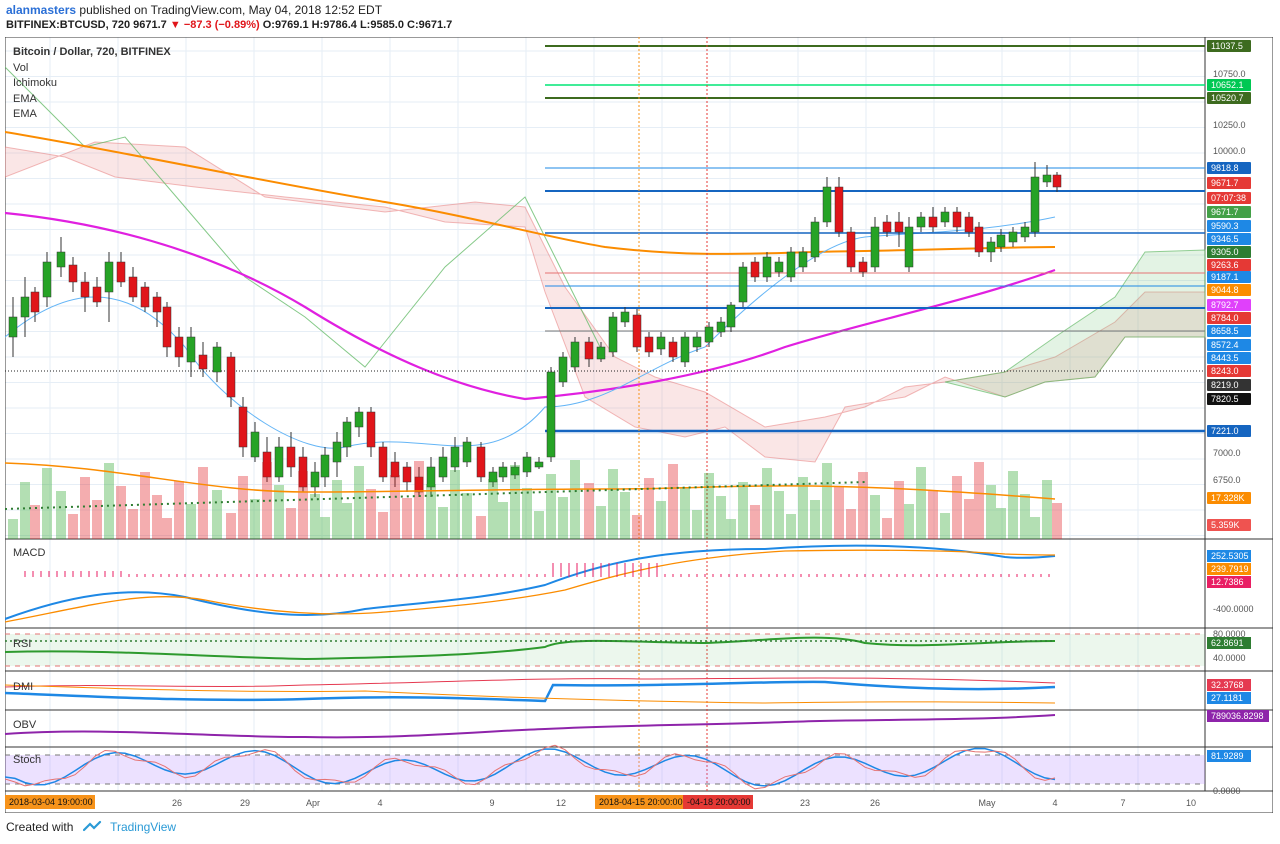  What do you see at coordinates (23, 687) in the screenshot?
I see `pane-label-dmi: DMI` at bounding box center [23, 687].